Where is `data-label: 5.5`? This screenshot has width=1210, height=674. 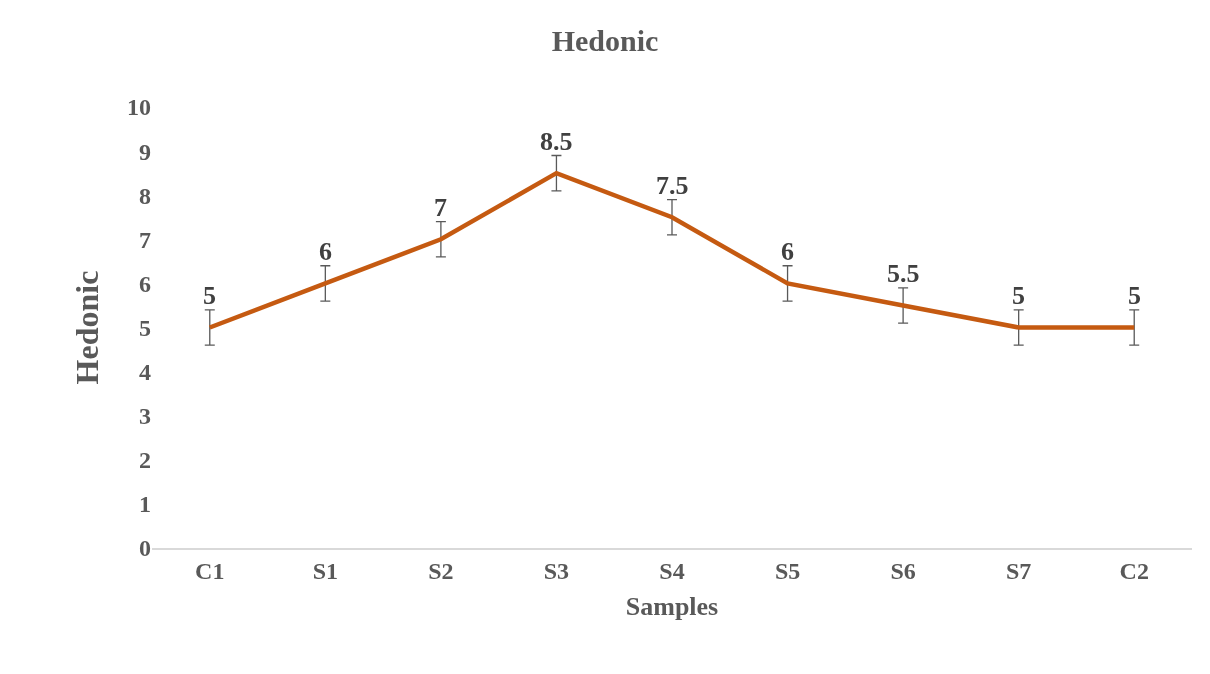
data-label: 5.5 is located at coordinates (903, 273).